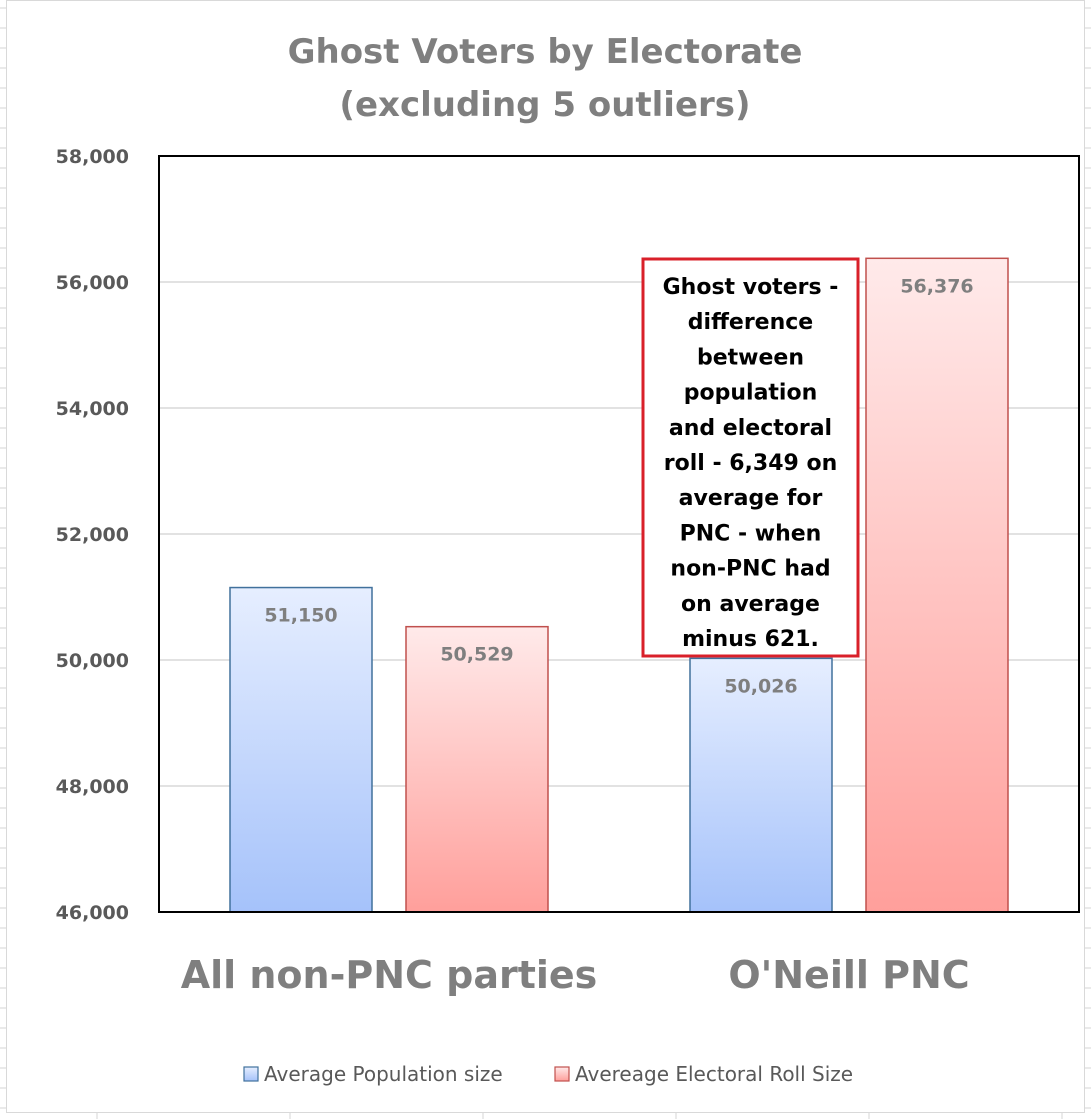 The width and height of the screenshot is (1091, 1119). What do you see at coordinates (389, 975) in the screenshot?
I see `category-label: All non-PNC parties` at bounding box center [389, 975].